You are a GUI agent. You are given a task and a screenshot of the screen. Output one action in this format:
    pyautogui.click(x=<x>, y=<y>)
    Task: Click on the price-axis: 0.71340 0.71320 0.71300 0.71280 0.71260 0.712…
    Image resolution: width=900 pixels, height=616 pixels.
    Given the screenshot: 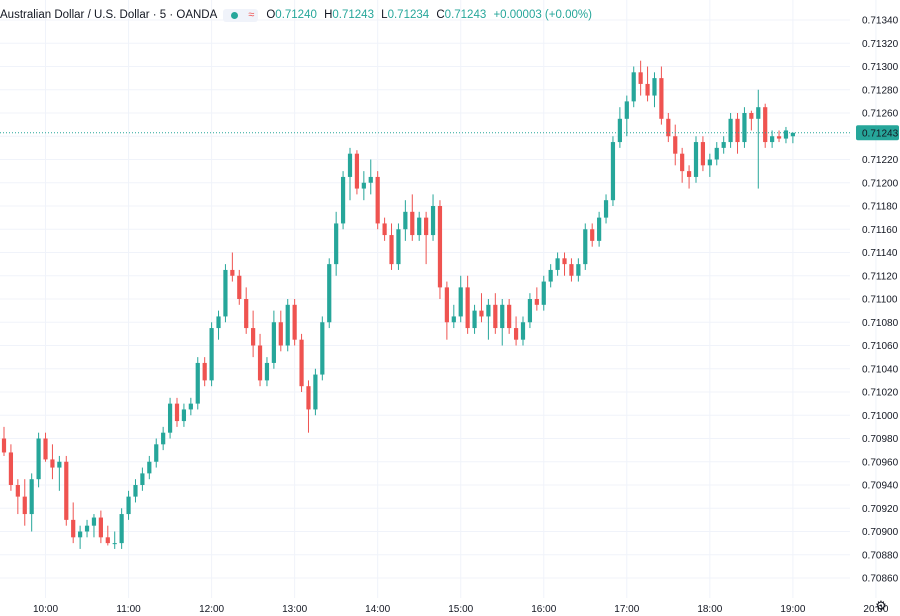 What is the action you would take?
    pyautogui.click(x=880, y=300)
    